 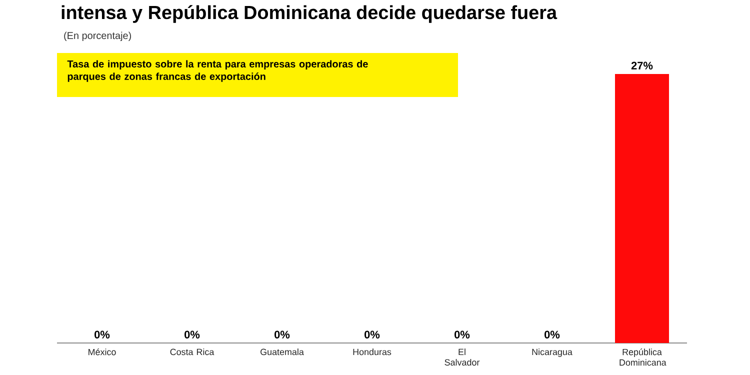 I want to click on annotation: Tasa de impuesto sobre la renta para empresas operadoras de parques de zonas francas de exportación, so click(x=217, y=71).